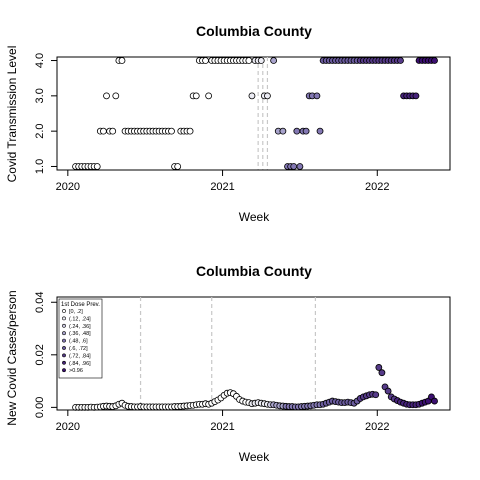 This screenshot has height=480, width=480. Describe the element at coordinates (40, 60) in the screenshot. I see `y-tick-label: 4.0` at that location.